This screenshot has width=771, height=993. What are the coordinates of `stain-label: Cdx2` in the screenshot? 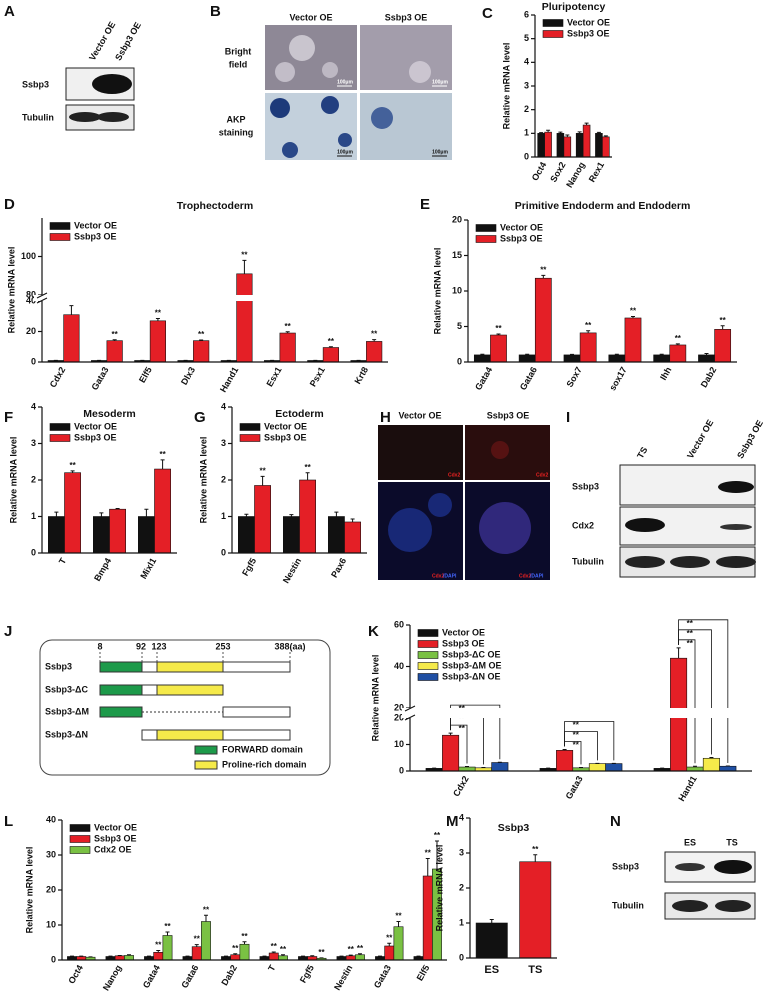 It's located at (438, 576).